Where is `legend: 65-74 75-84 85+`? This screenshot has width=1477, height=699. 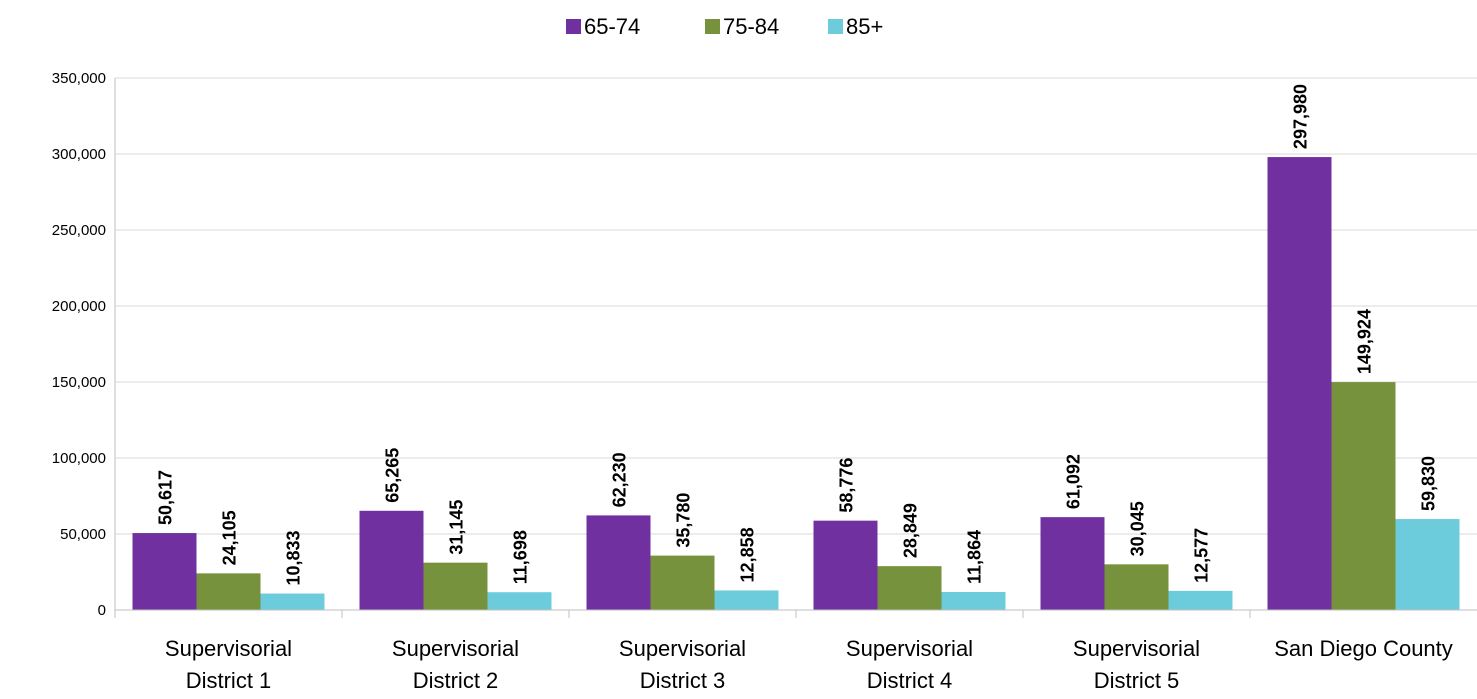
legend: 65-74 75-84 85+ is located at coordinates (724, 26).